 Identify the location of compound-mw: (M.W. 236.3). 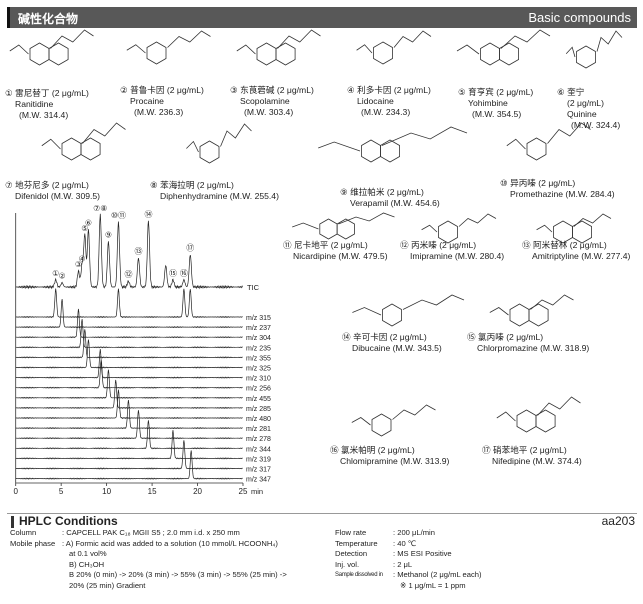
(159, 112).